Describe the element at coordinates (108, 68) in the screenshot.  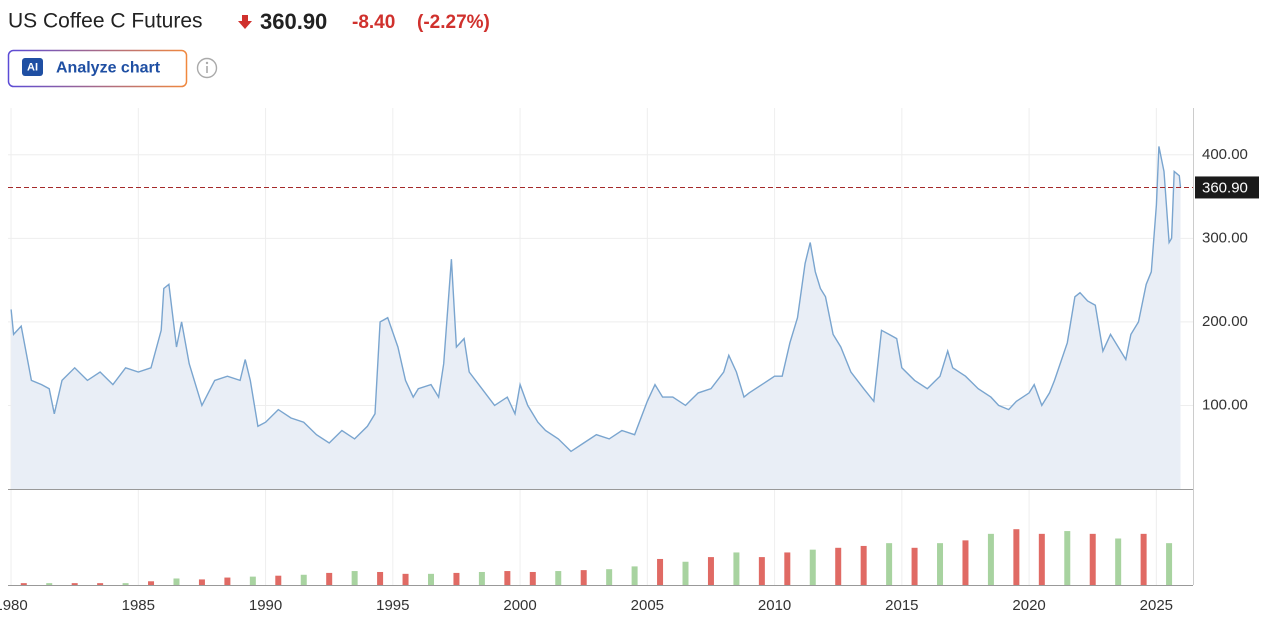
I see `button-label: Analyze chart` at that location.